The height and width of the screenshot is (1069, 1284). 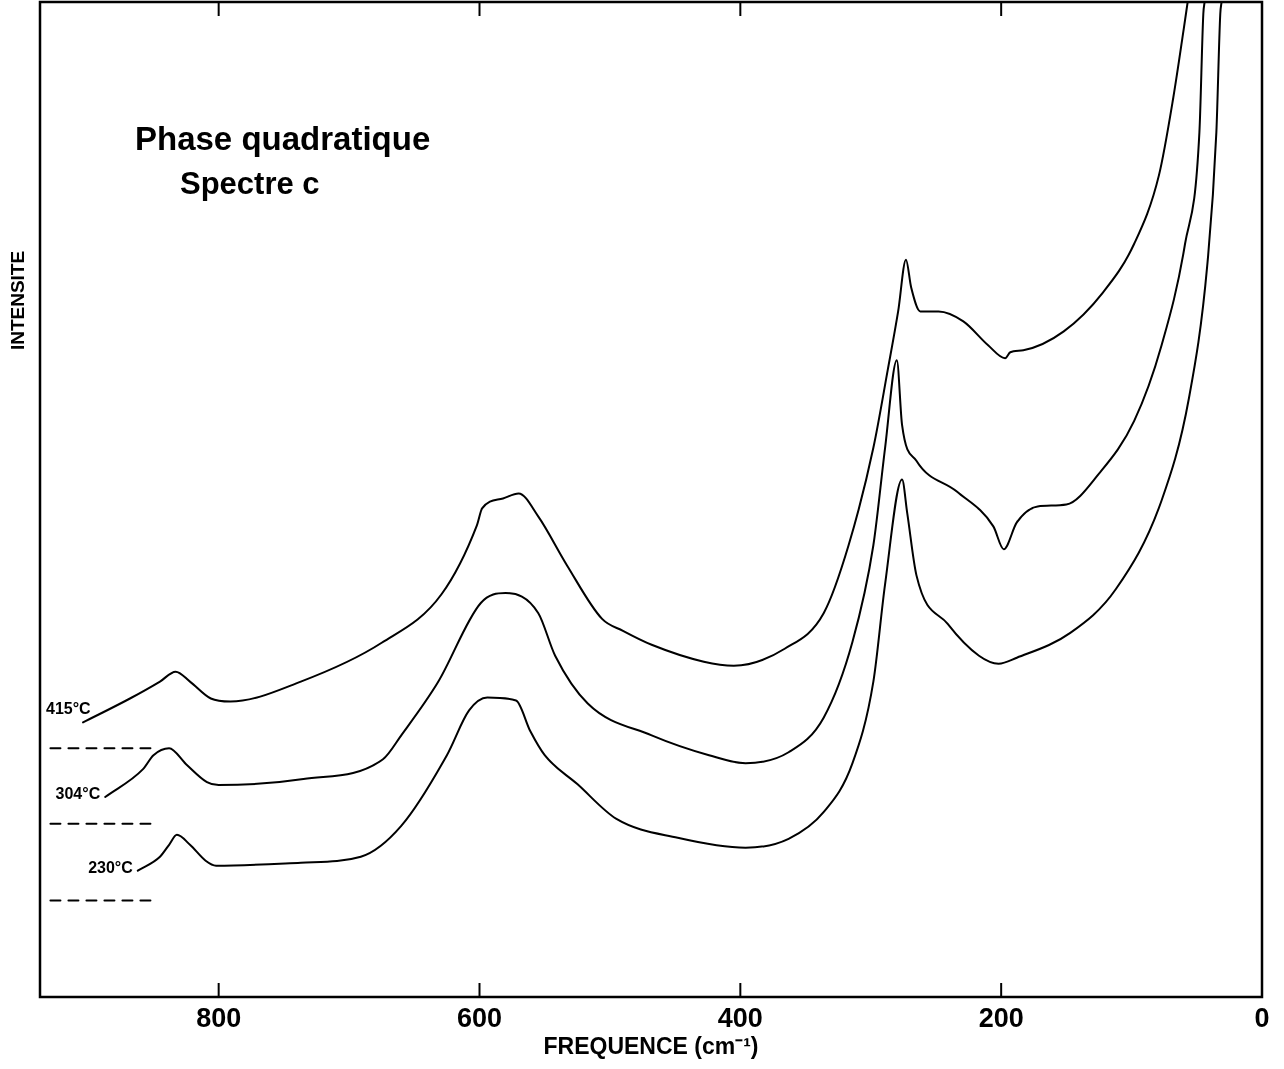 What do you see at coordinates (283, 138) in the screenshot?
I see `text: Phase quadratique` at bounding box center [283, 138].